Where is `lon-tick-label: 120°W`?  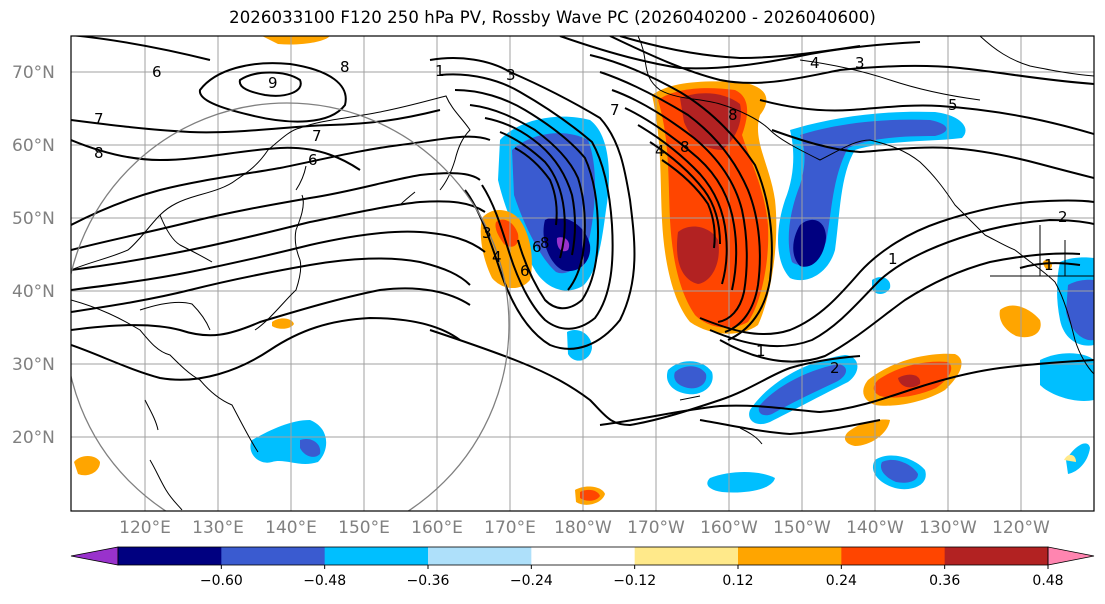
lon-tick-label: 120°W is located at coordinates (1021, 528).